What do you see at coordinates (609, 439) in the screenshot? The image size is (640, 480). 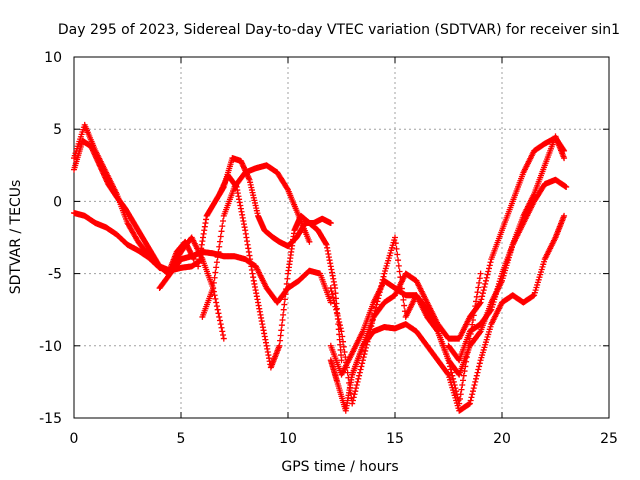 I see `x-tick-label: 25` at bounding box center [609, 439].